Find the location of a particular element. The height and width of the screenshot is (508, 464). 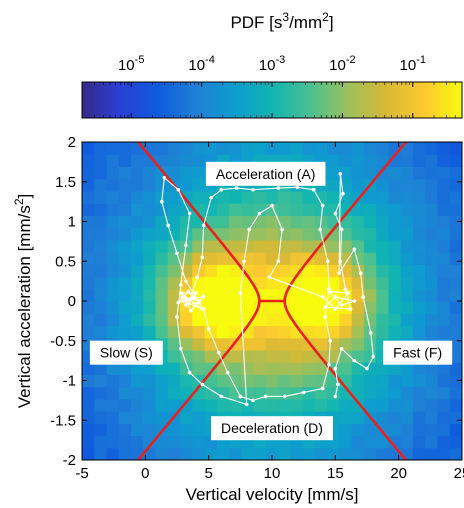

colorbar-ticks is located at coordinates (272, 100).